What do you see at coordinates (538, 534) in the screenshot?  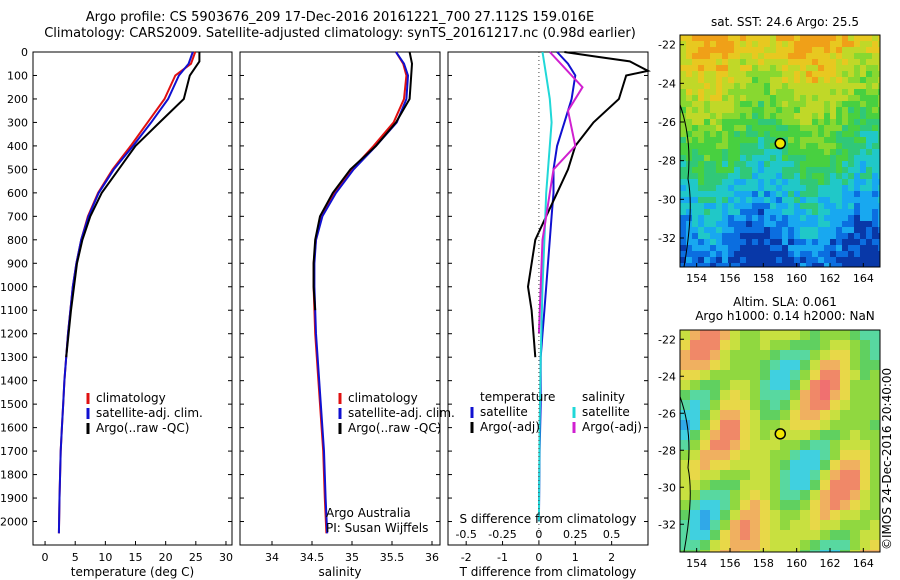 I see `s-tick-label: 0` at bounding box center [538, 534].